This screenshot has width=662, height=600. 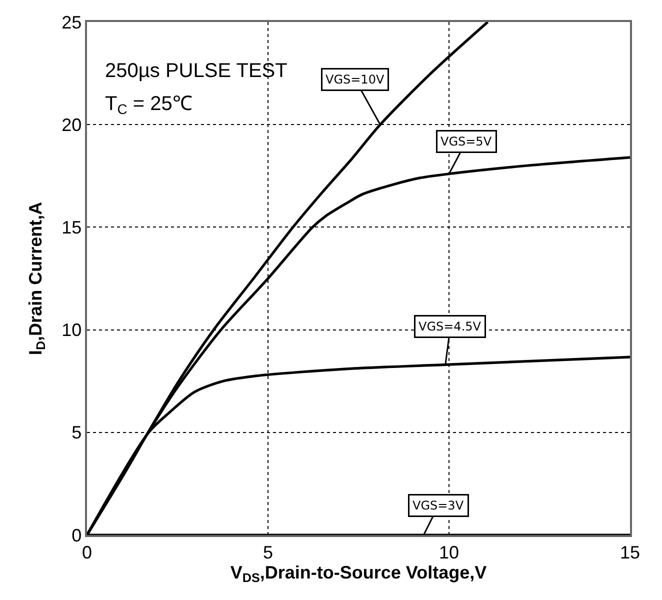 What do you see at coordinates (77, 535) in the screenshot?
I see `y-tick-label: 0` at bounding box center [77, 535].